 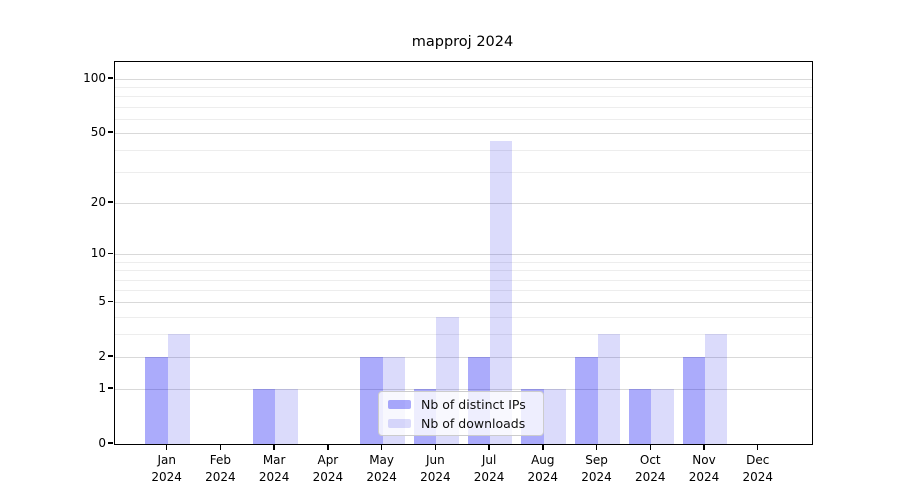 I want to click on bar-downloads-mar, so click(x=286, y=416).